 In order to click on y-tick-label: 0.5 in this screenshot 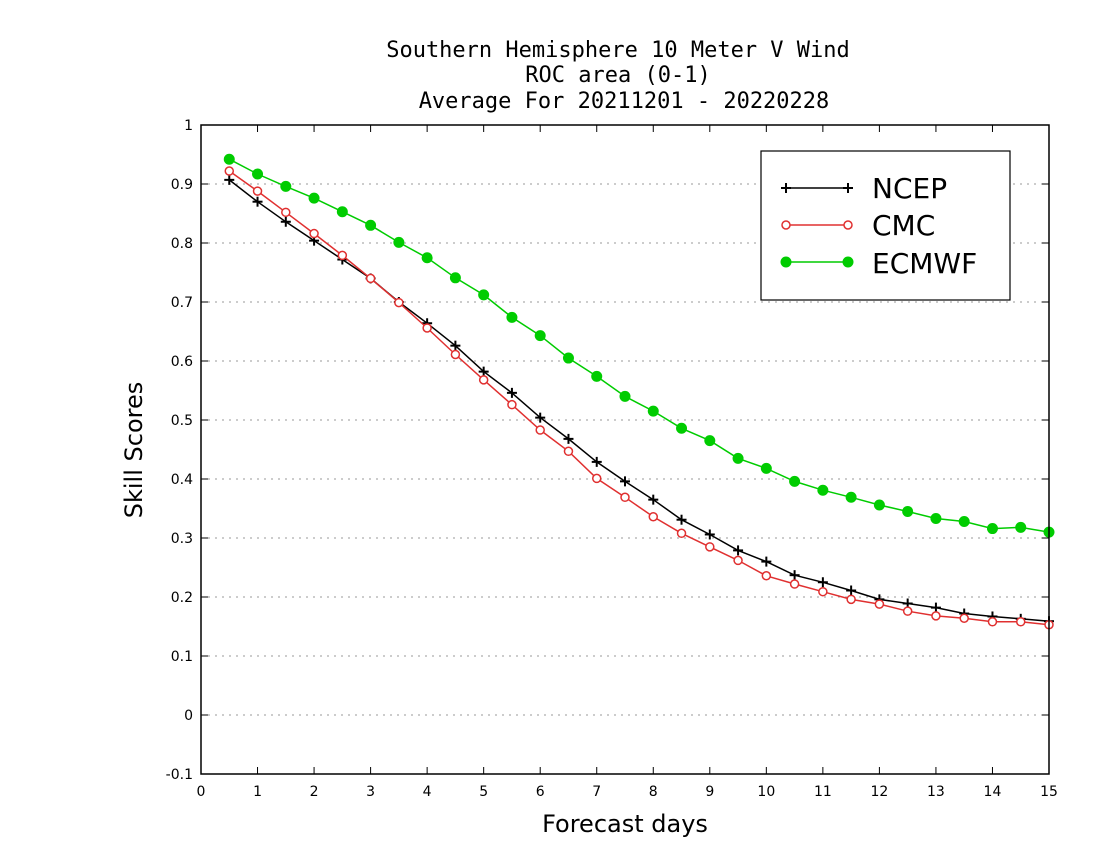, I will do `click(182, 421)`.